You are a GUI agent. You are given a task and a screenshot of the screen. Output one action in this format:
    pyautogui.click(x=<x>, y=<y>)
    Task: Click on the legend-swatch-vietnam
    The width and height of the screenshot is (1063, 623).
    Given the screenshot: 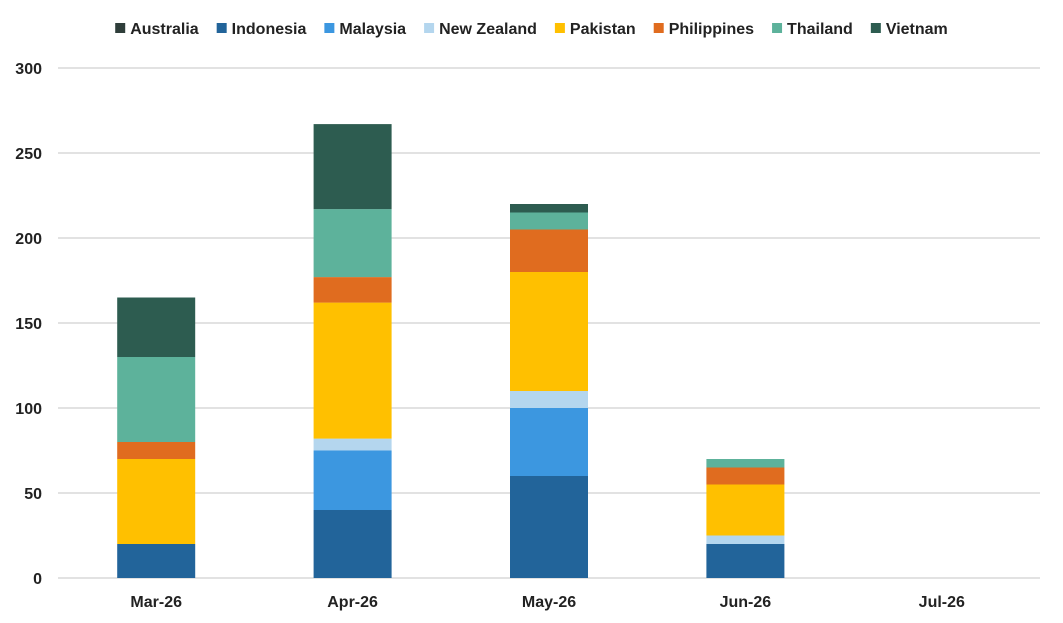 What is the action you would take?
    pyautogui.click(x=875, y=28)
    